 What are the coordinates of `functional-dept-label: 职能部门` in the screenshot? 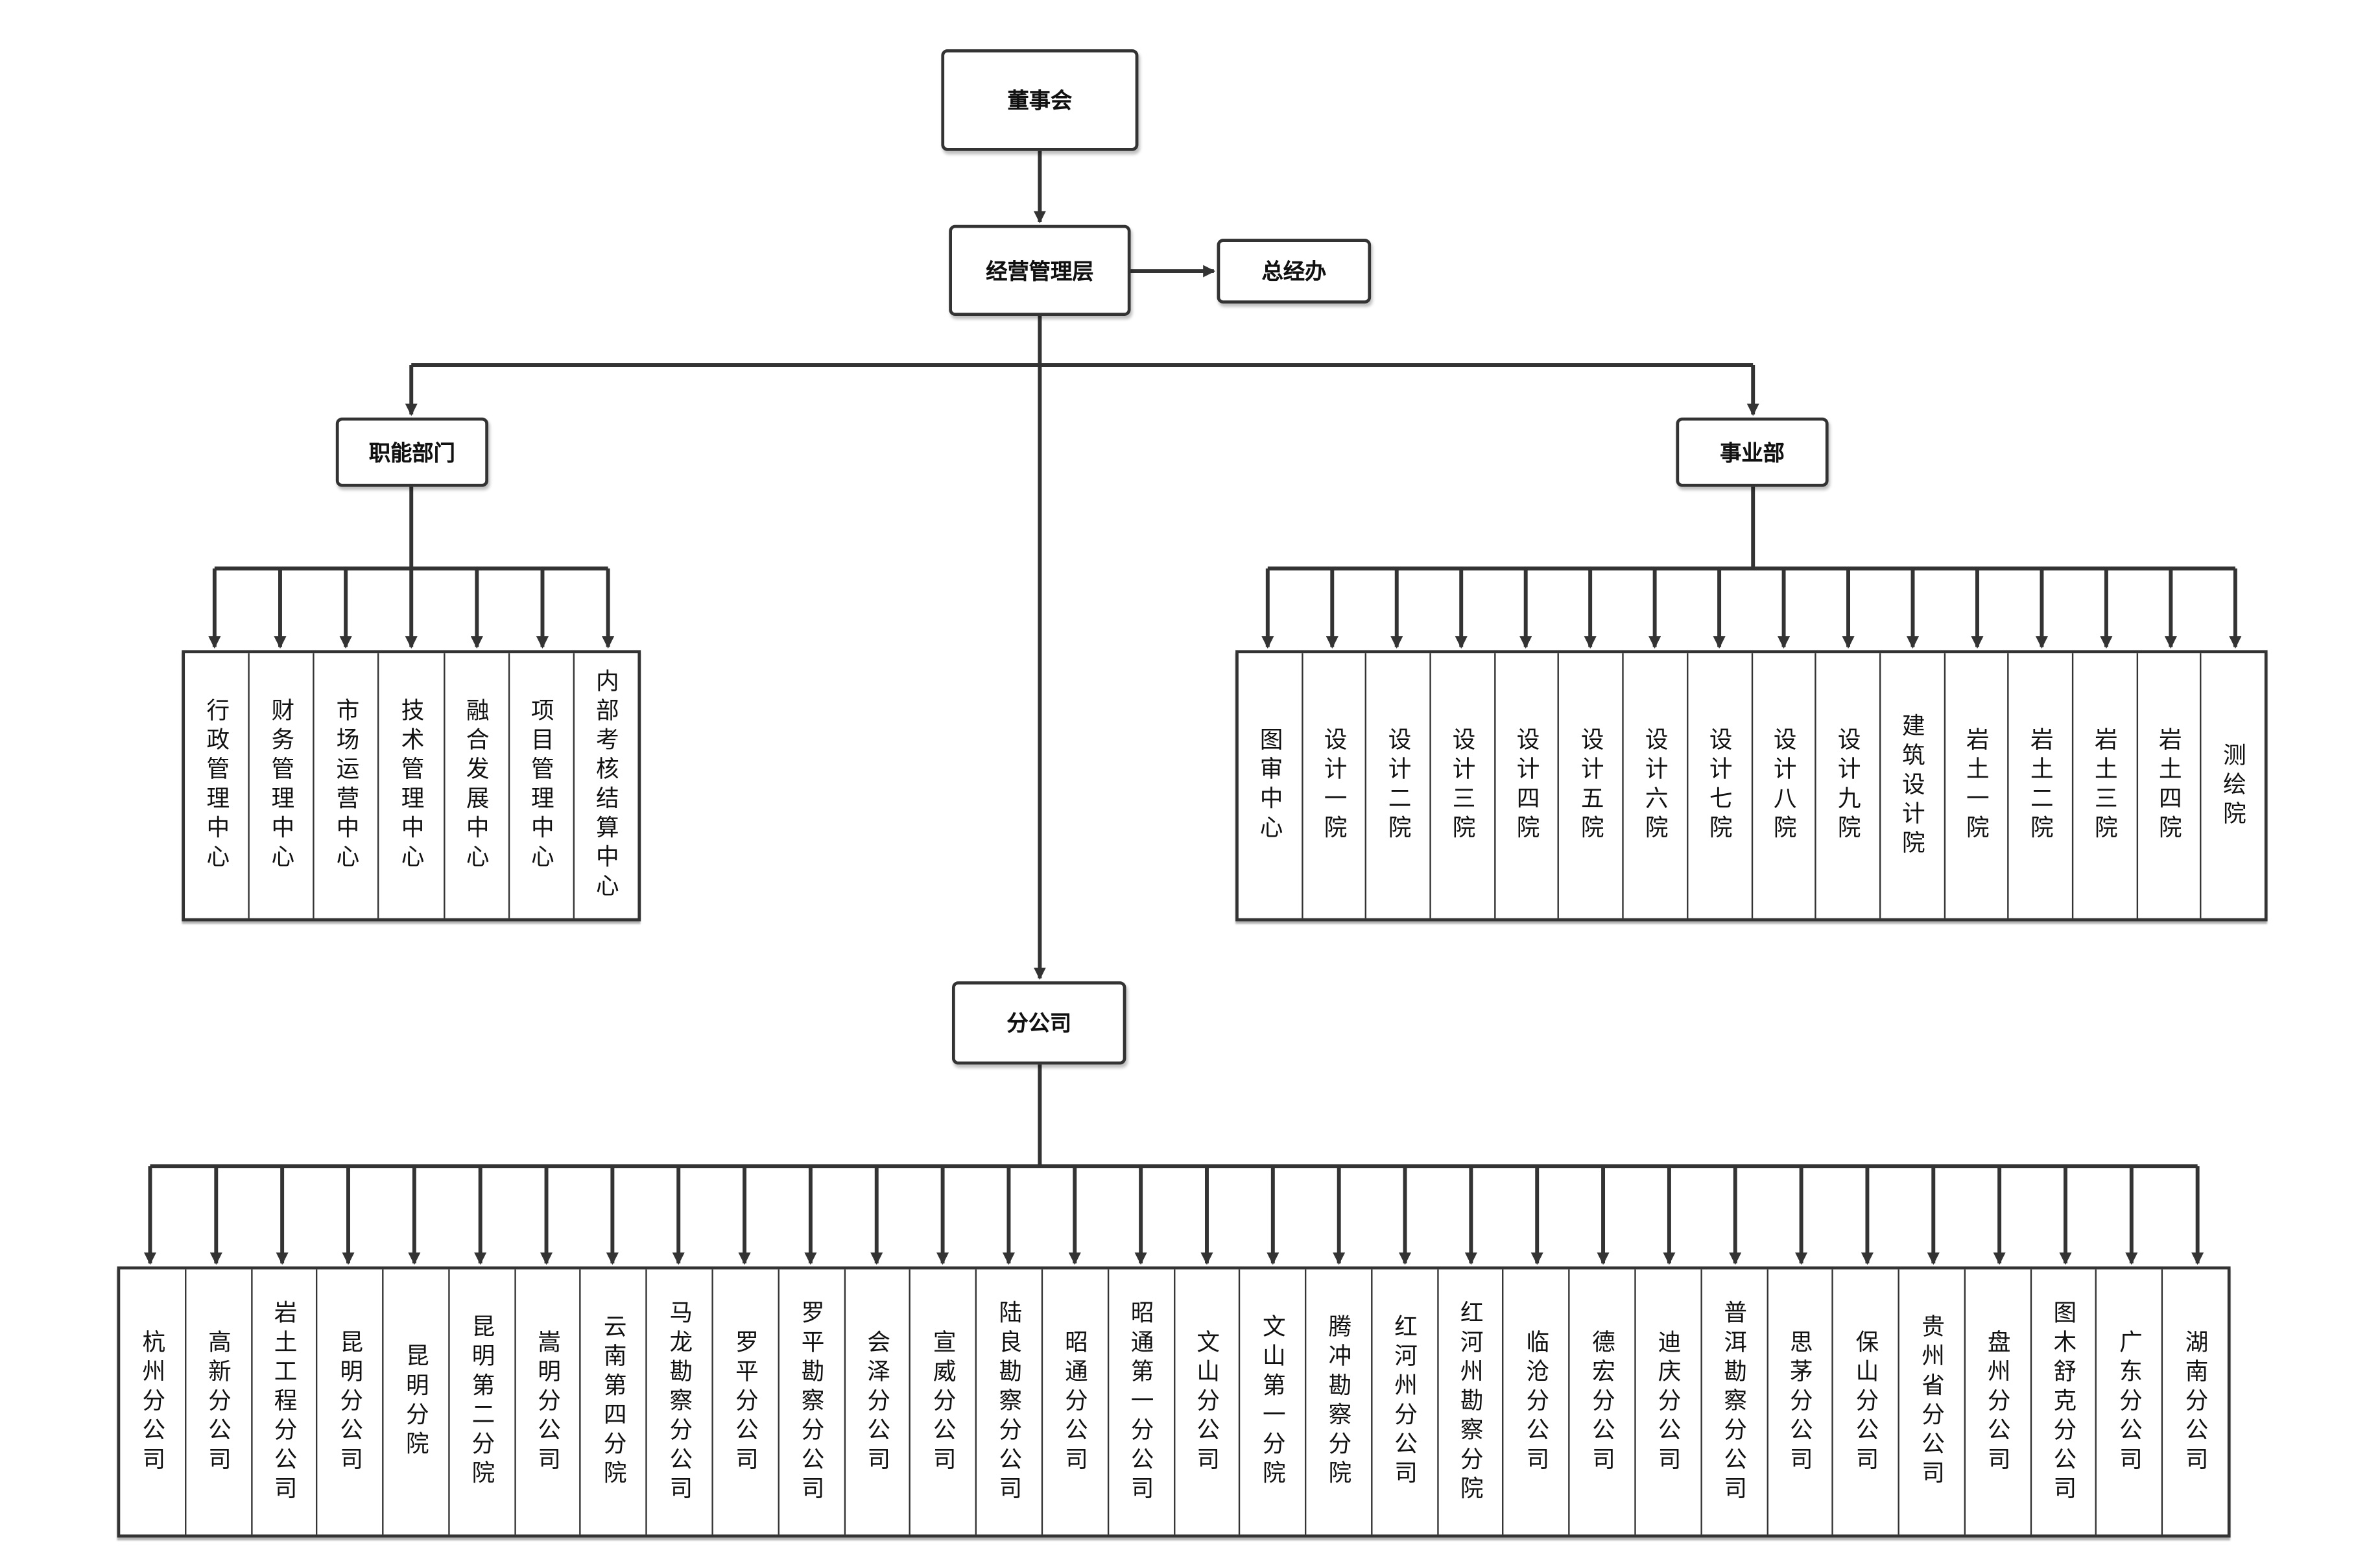 It's located at (412, 454).